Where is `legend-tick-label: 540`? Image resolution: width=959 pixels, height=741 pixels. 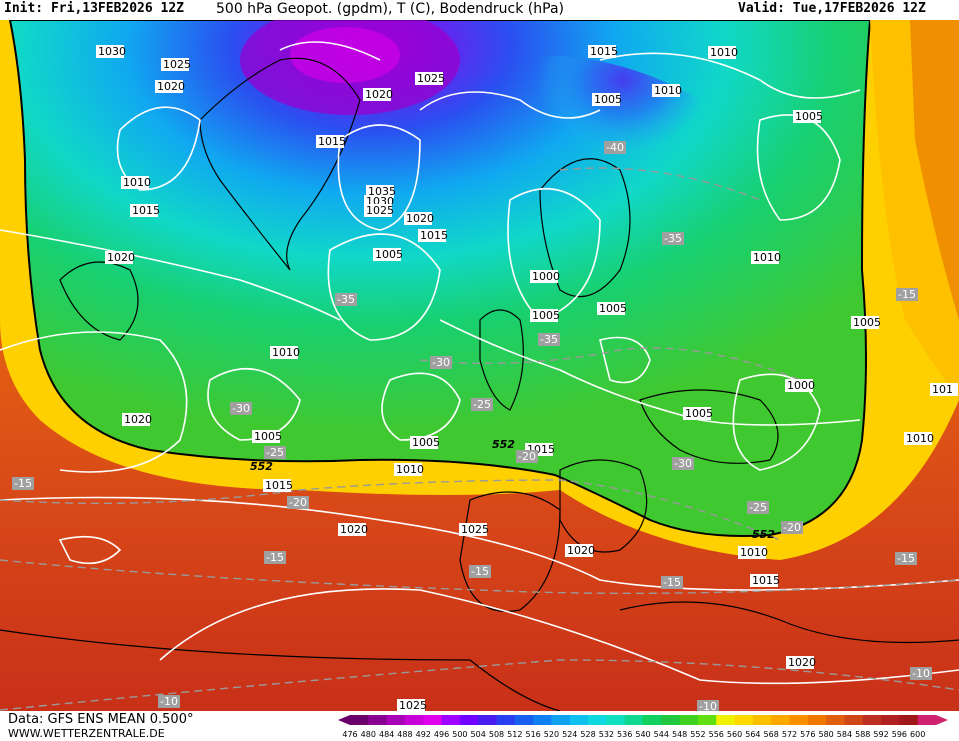
legend-tick-label: 540 is located at coordinates (642, 734).